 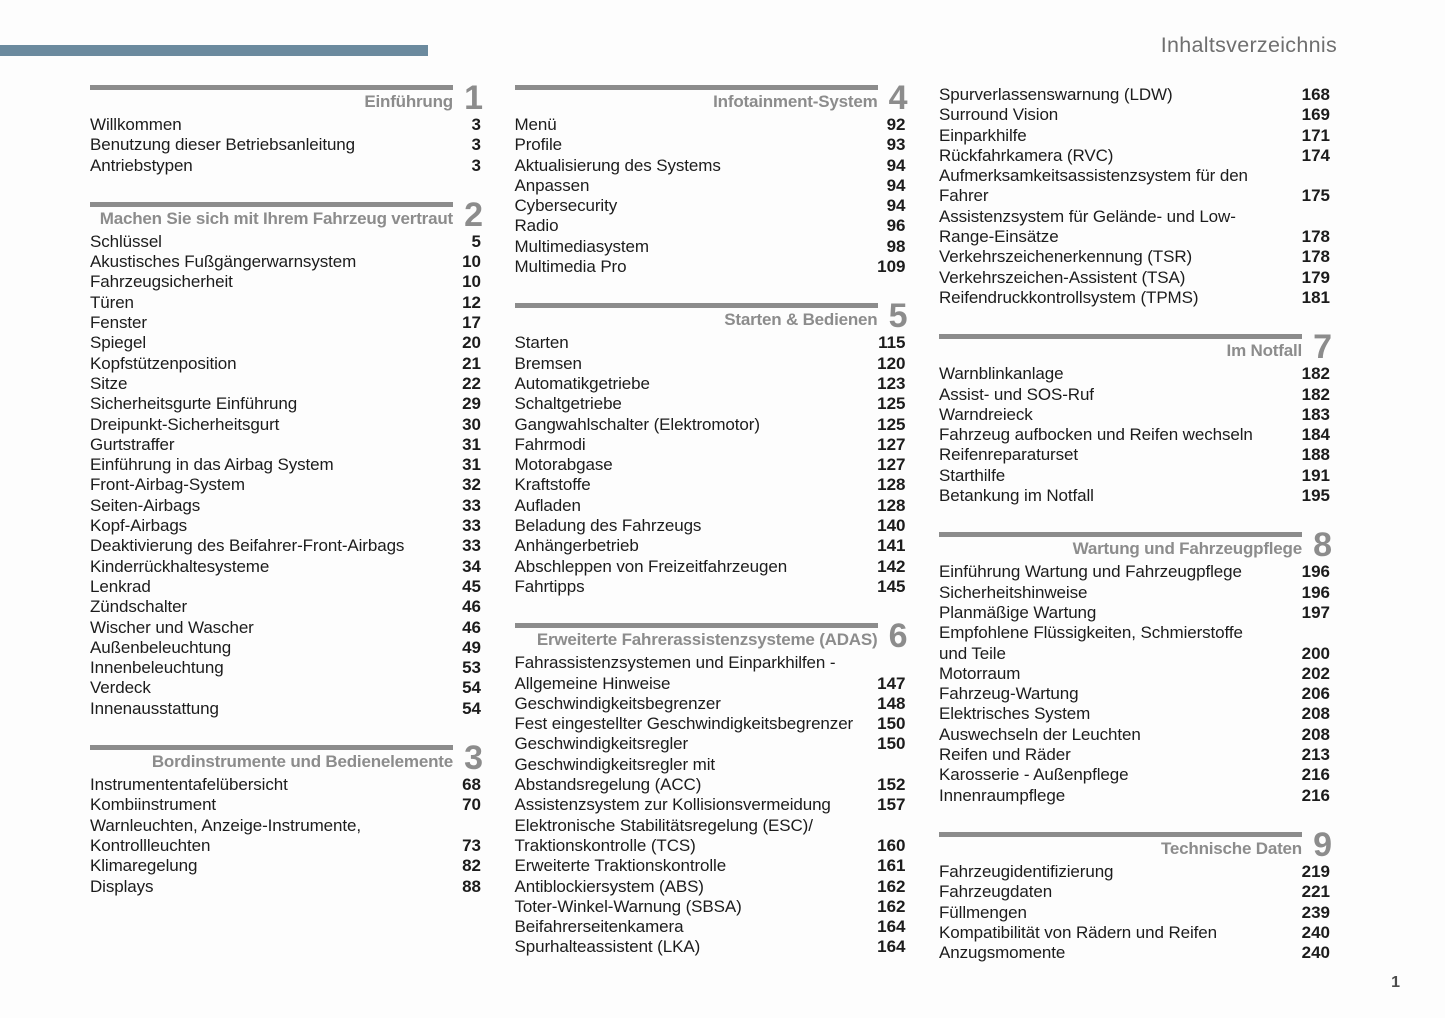 What do you see at coordinates (471, 647) in the screenshot?
I see `toc-entry-page-number: 49` at bounding box center [471, 647].